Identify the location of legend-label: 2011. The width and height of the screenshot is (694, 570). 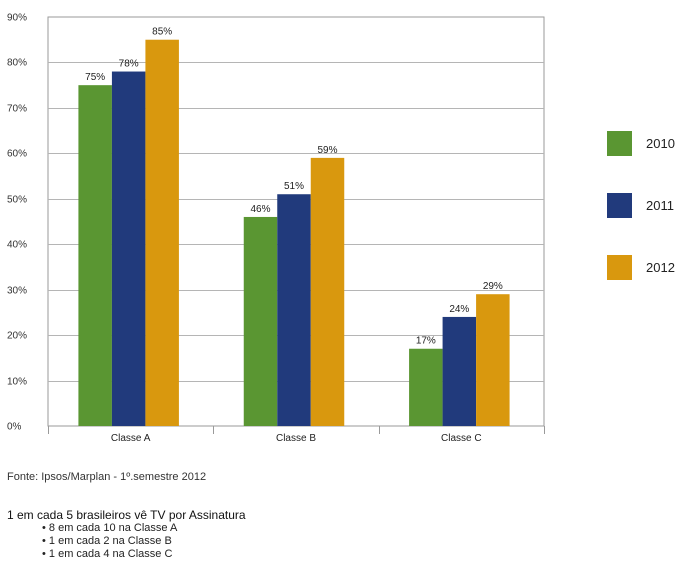
(660, 205).